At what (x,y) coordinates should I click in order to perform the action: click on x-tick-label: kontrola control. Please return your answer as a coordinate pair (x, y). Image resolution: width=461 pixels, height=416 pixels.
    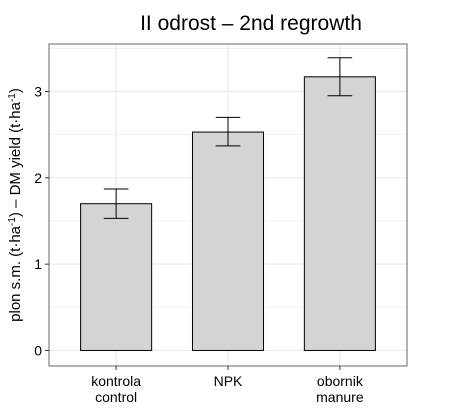
    Looking at the image, I should click on (116, 389).